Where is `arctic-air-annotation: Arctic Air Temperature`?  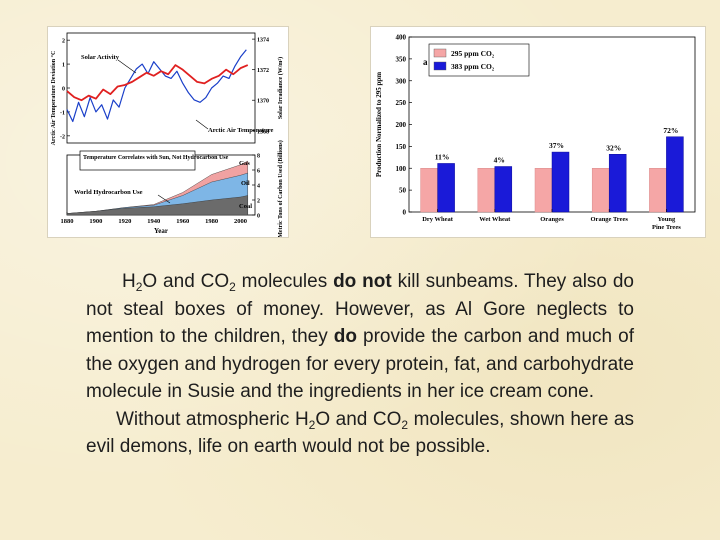 arctic-air-annotation: Arctic Air Temperature is located at coordinates (240, 130).